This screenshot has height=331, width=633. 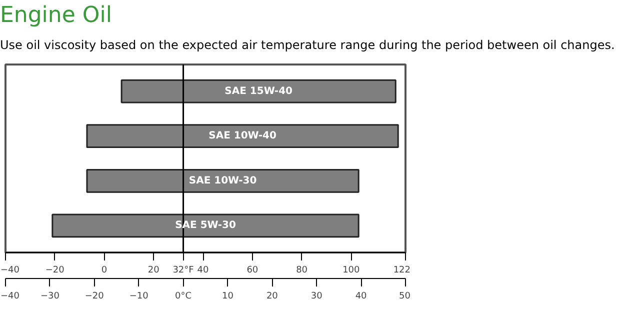 What do you see at coordinates (183, 297) in the screenshot?
I see `x2-tick-label: 0°C` at bounding box center [183, 297].